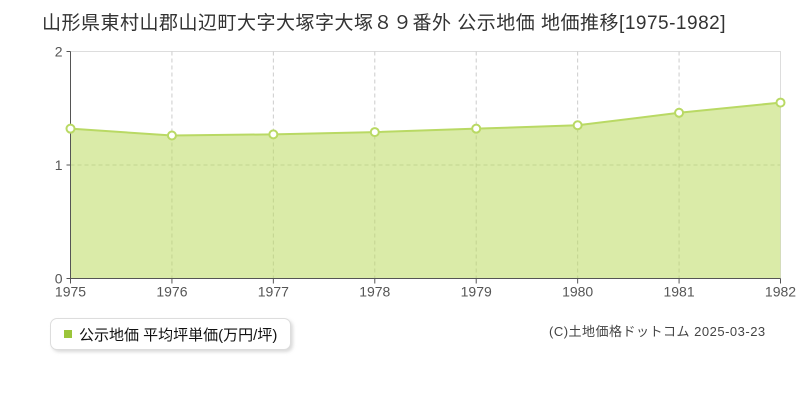  What do you see at coordinates (171, 292) in the screenshot?
I see `x-tick-label: 1976` at bounding box center [171, 292].